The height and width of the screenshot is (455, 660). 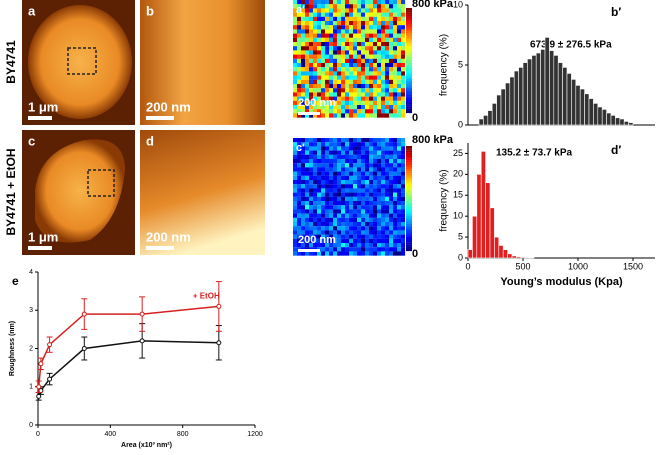 I want to click on annotation: 135.2 ± 73.7 kPa, so click(x=534, y=153).